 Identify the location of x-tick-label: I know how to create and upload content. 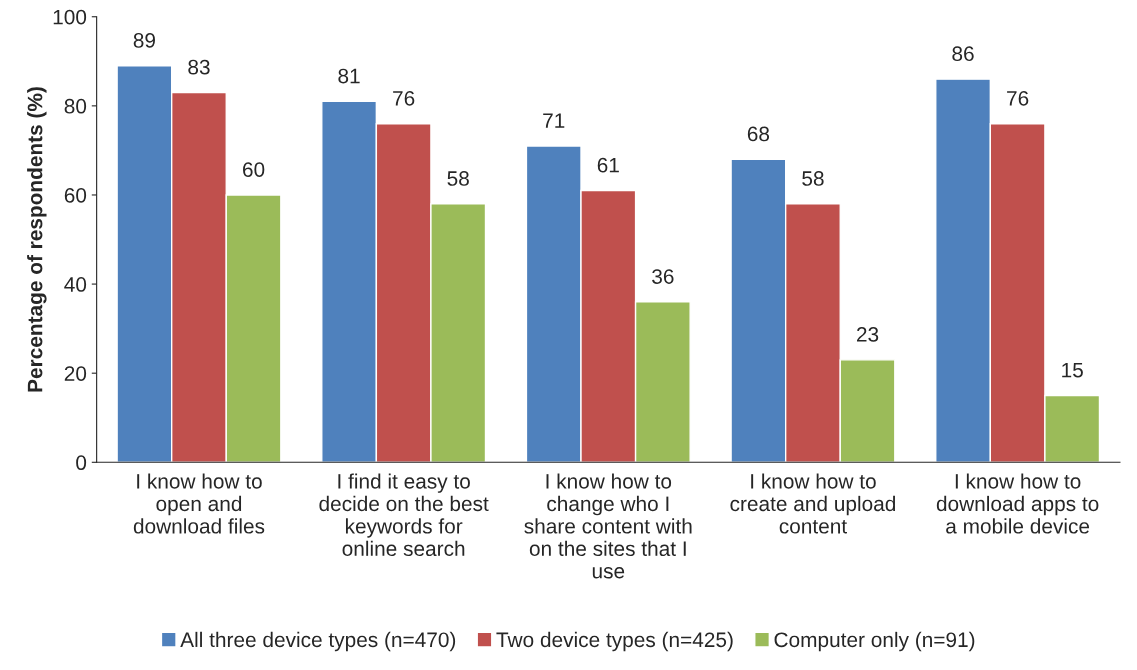
(813, 503).